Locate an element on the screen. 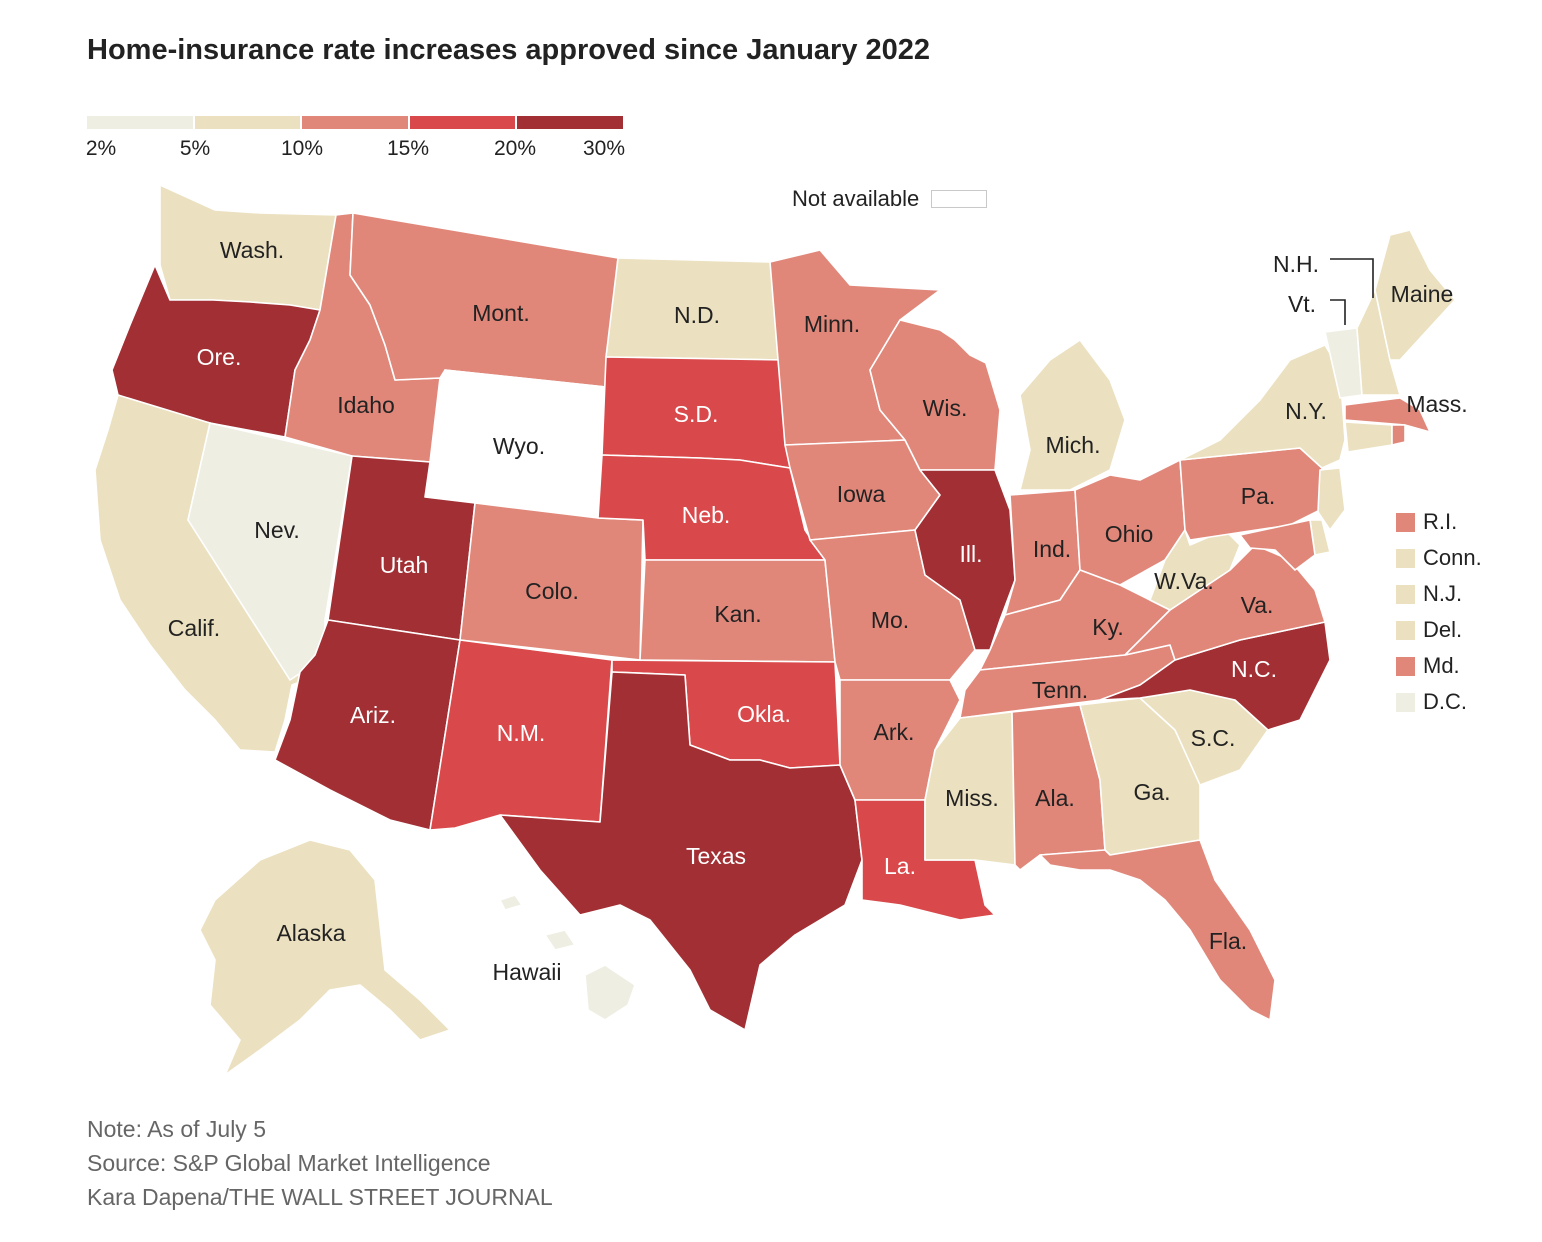 This screenshot has height=1242, width=1542. credit-text: Kara Dapena/THE WALL STREET JOURNAL is located at coordinates (320, 1197).